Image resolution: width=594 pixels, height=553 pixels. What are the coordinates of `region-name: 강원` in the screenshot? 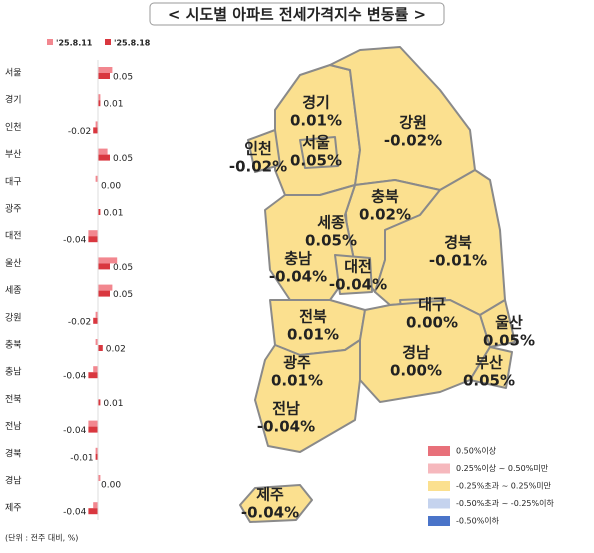 It's located at (413, 123).